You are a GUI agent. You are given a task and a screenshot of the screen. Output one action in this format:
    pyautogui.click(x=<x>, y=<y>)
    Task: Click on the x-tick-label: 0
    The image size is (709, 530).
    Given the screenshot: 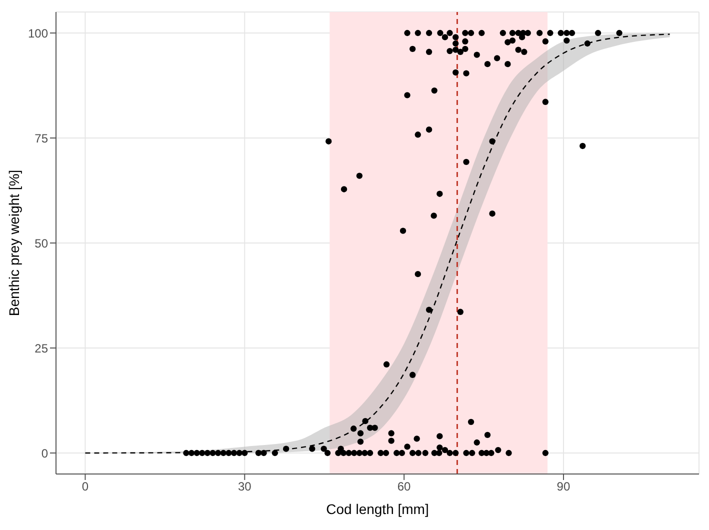 What is the action you would take?
    pyautogui.click(x=85, y=487)
    